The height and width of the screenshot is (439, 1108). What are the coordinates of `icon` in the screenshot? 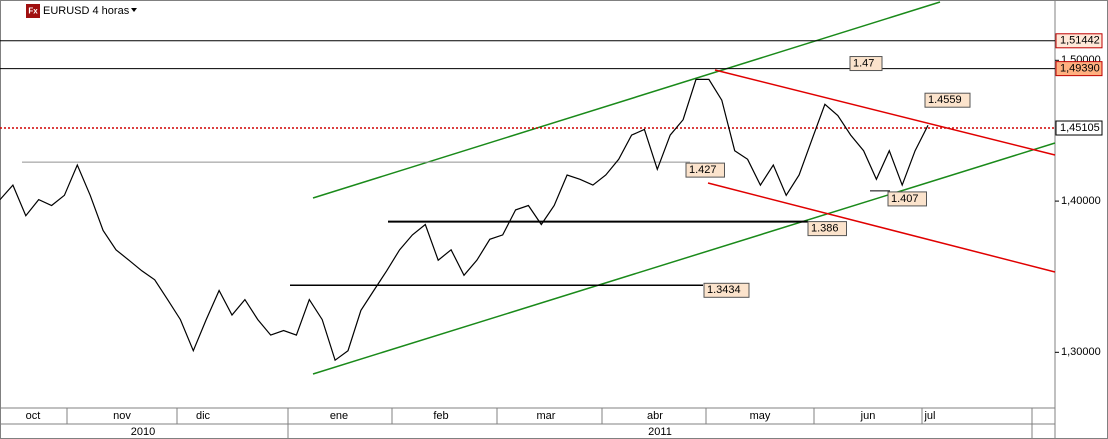 It's located at (33, 11).